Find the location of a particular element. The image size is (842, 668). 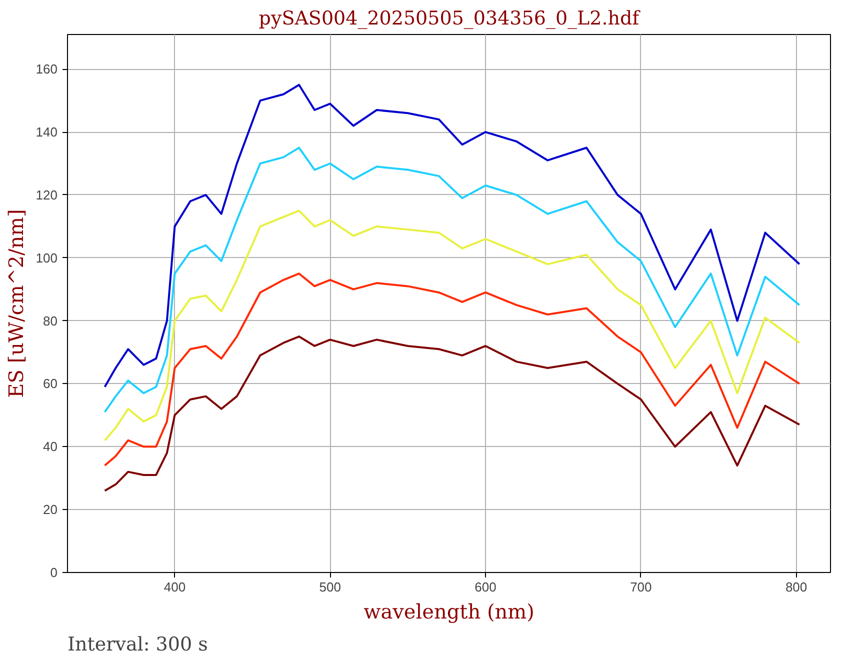

y-tick-label: 140 is located at coordinates (47, 132).